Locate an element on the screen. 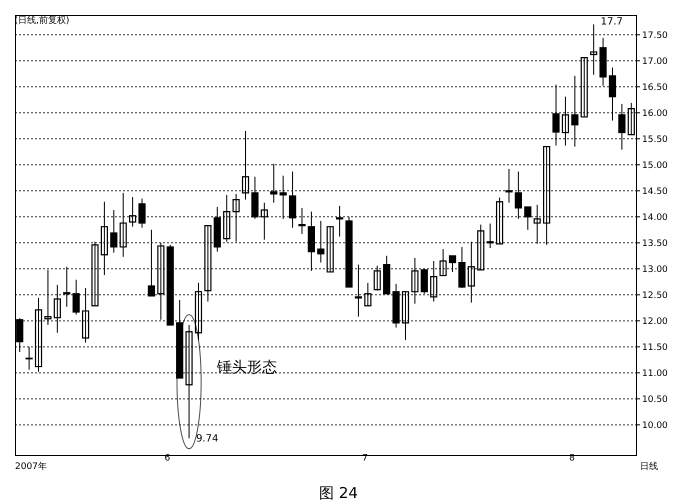 This screenshot has height=504, width=677. y-tick-label: 12.00 is located at coordinates (655, 321).